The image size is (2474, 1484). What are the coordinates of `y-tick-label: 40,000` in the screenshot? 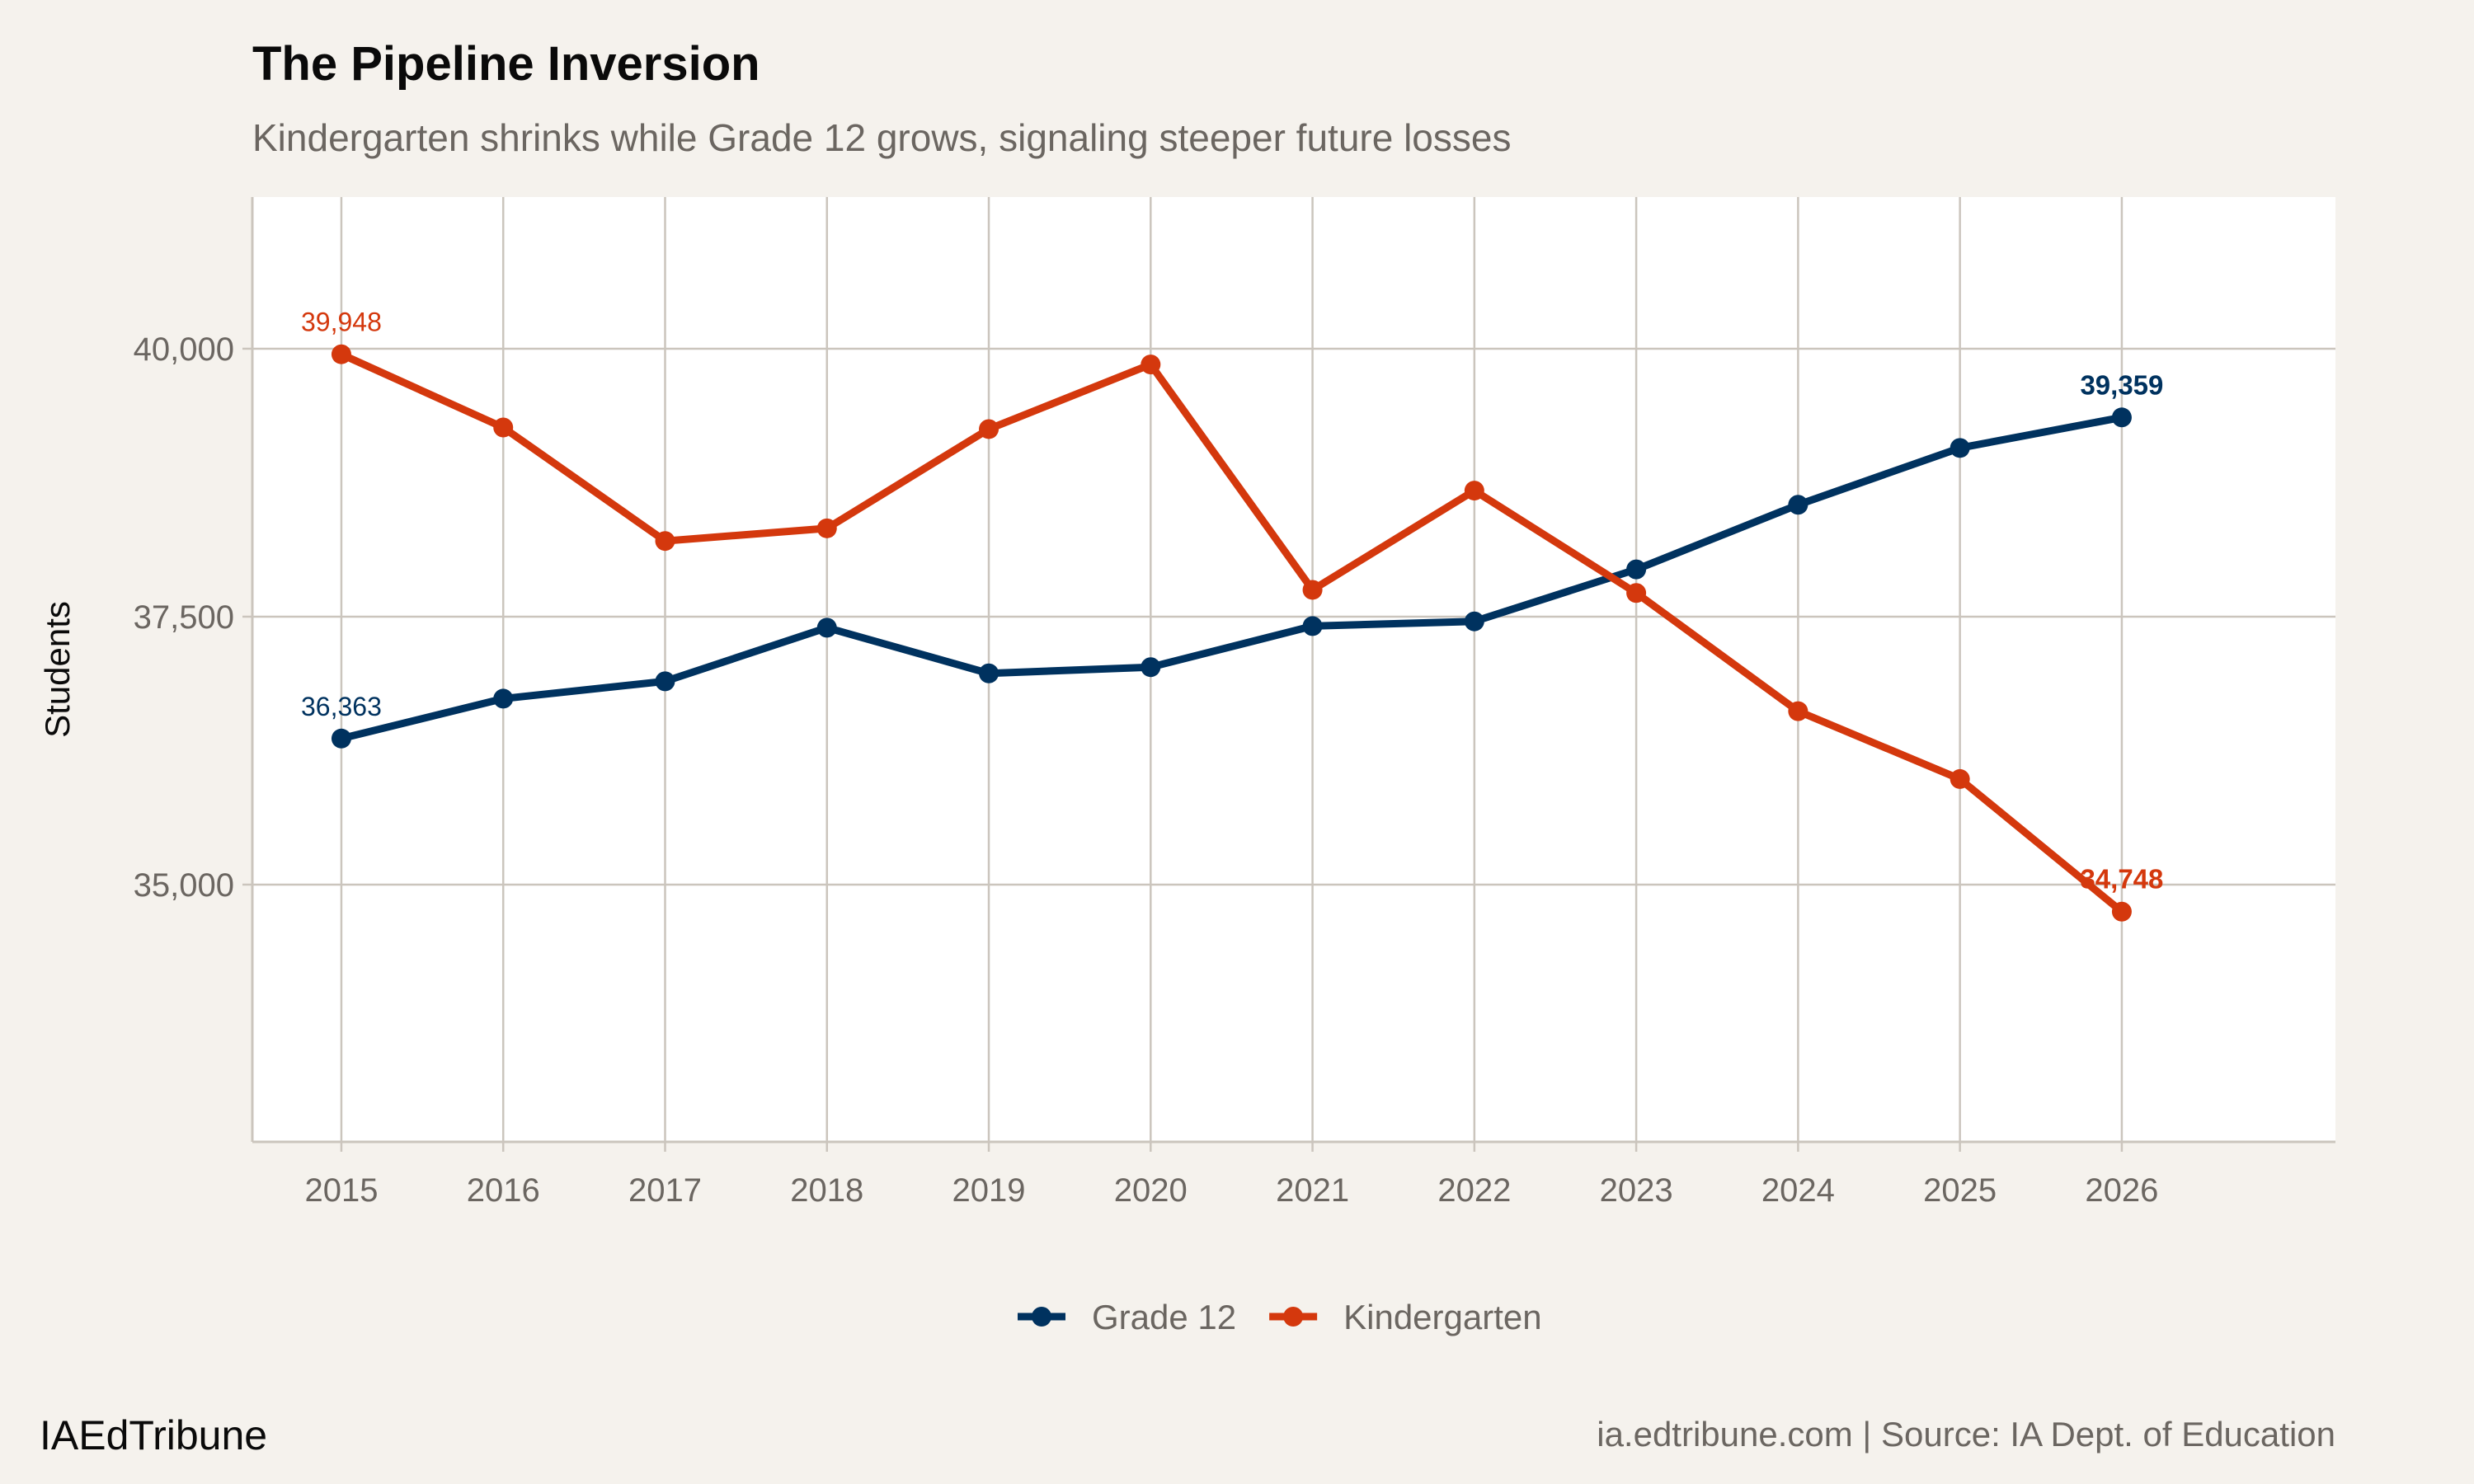 It's located at (184, 349).